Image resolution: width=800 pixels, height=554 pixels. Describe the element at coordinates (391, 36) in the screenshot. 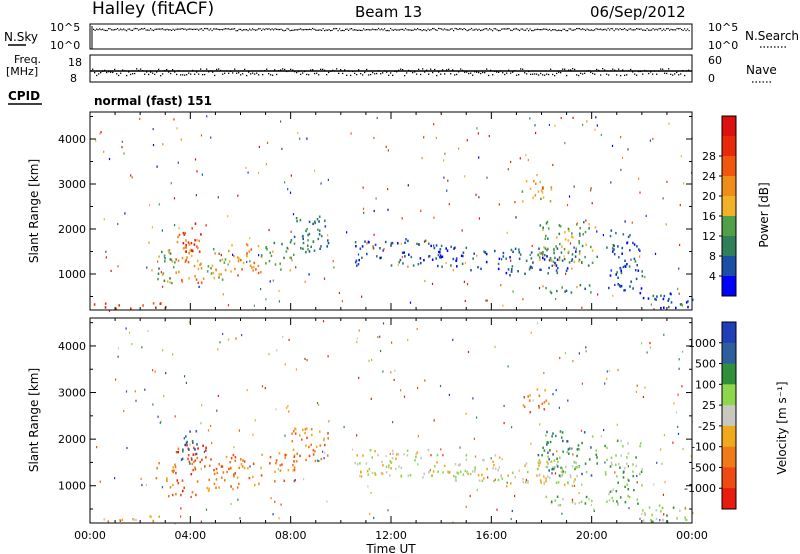

I see `nsky-panel-frame` at that location.